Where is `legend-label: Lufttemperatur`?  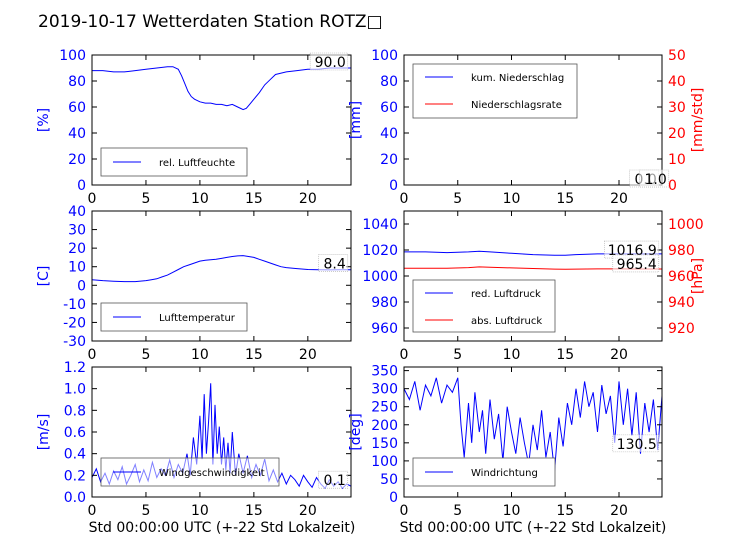 legend-label: Lufttemperatur is located at coordinates (197, 318).